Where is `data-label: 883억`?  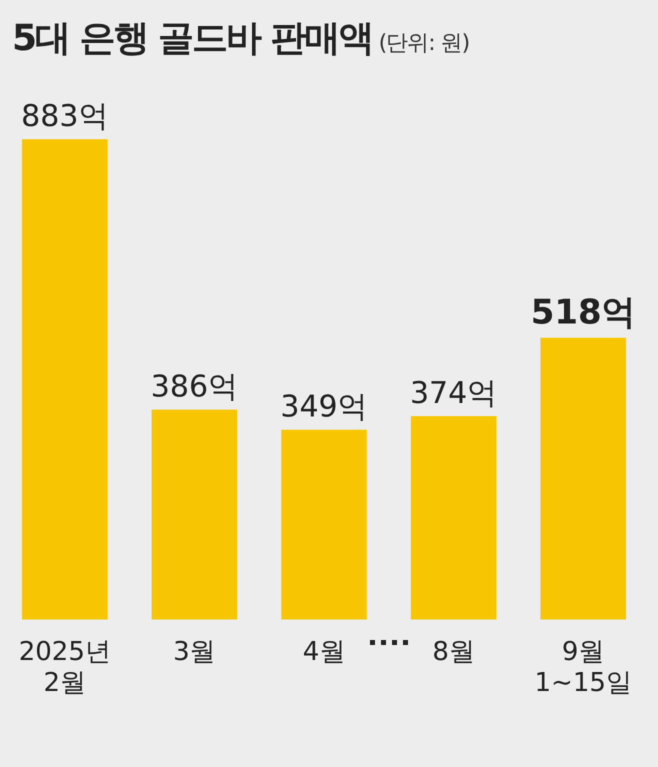
data-label: 883억 is located at coordinates (64, 116).